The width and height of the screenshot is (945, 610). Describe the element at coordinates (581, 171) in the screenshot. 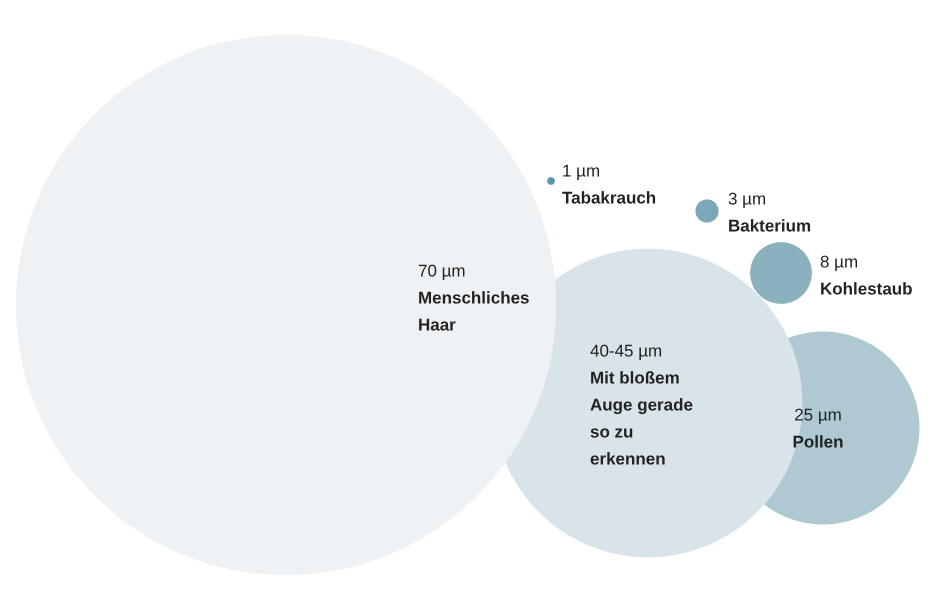

I see `data-label: 1 µm` at that location.